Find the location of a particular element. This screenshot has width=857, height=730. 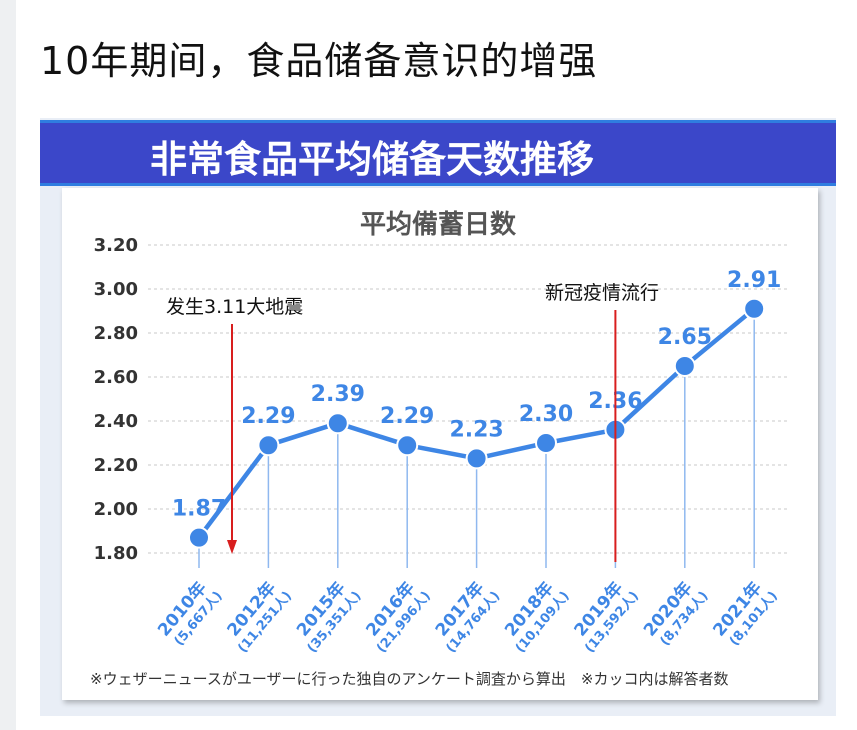

data-label: 1.87 is located at coordinates (199, 509).